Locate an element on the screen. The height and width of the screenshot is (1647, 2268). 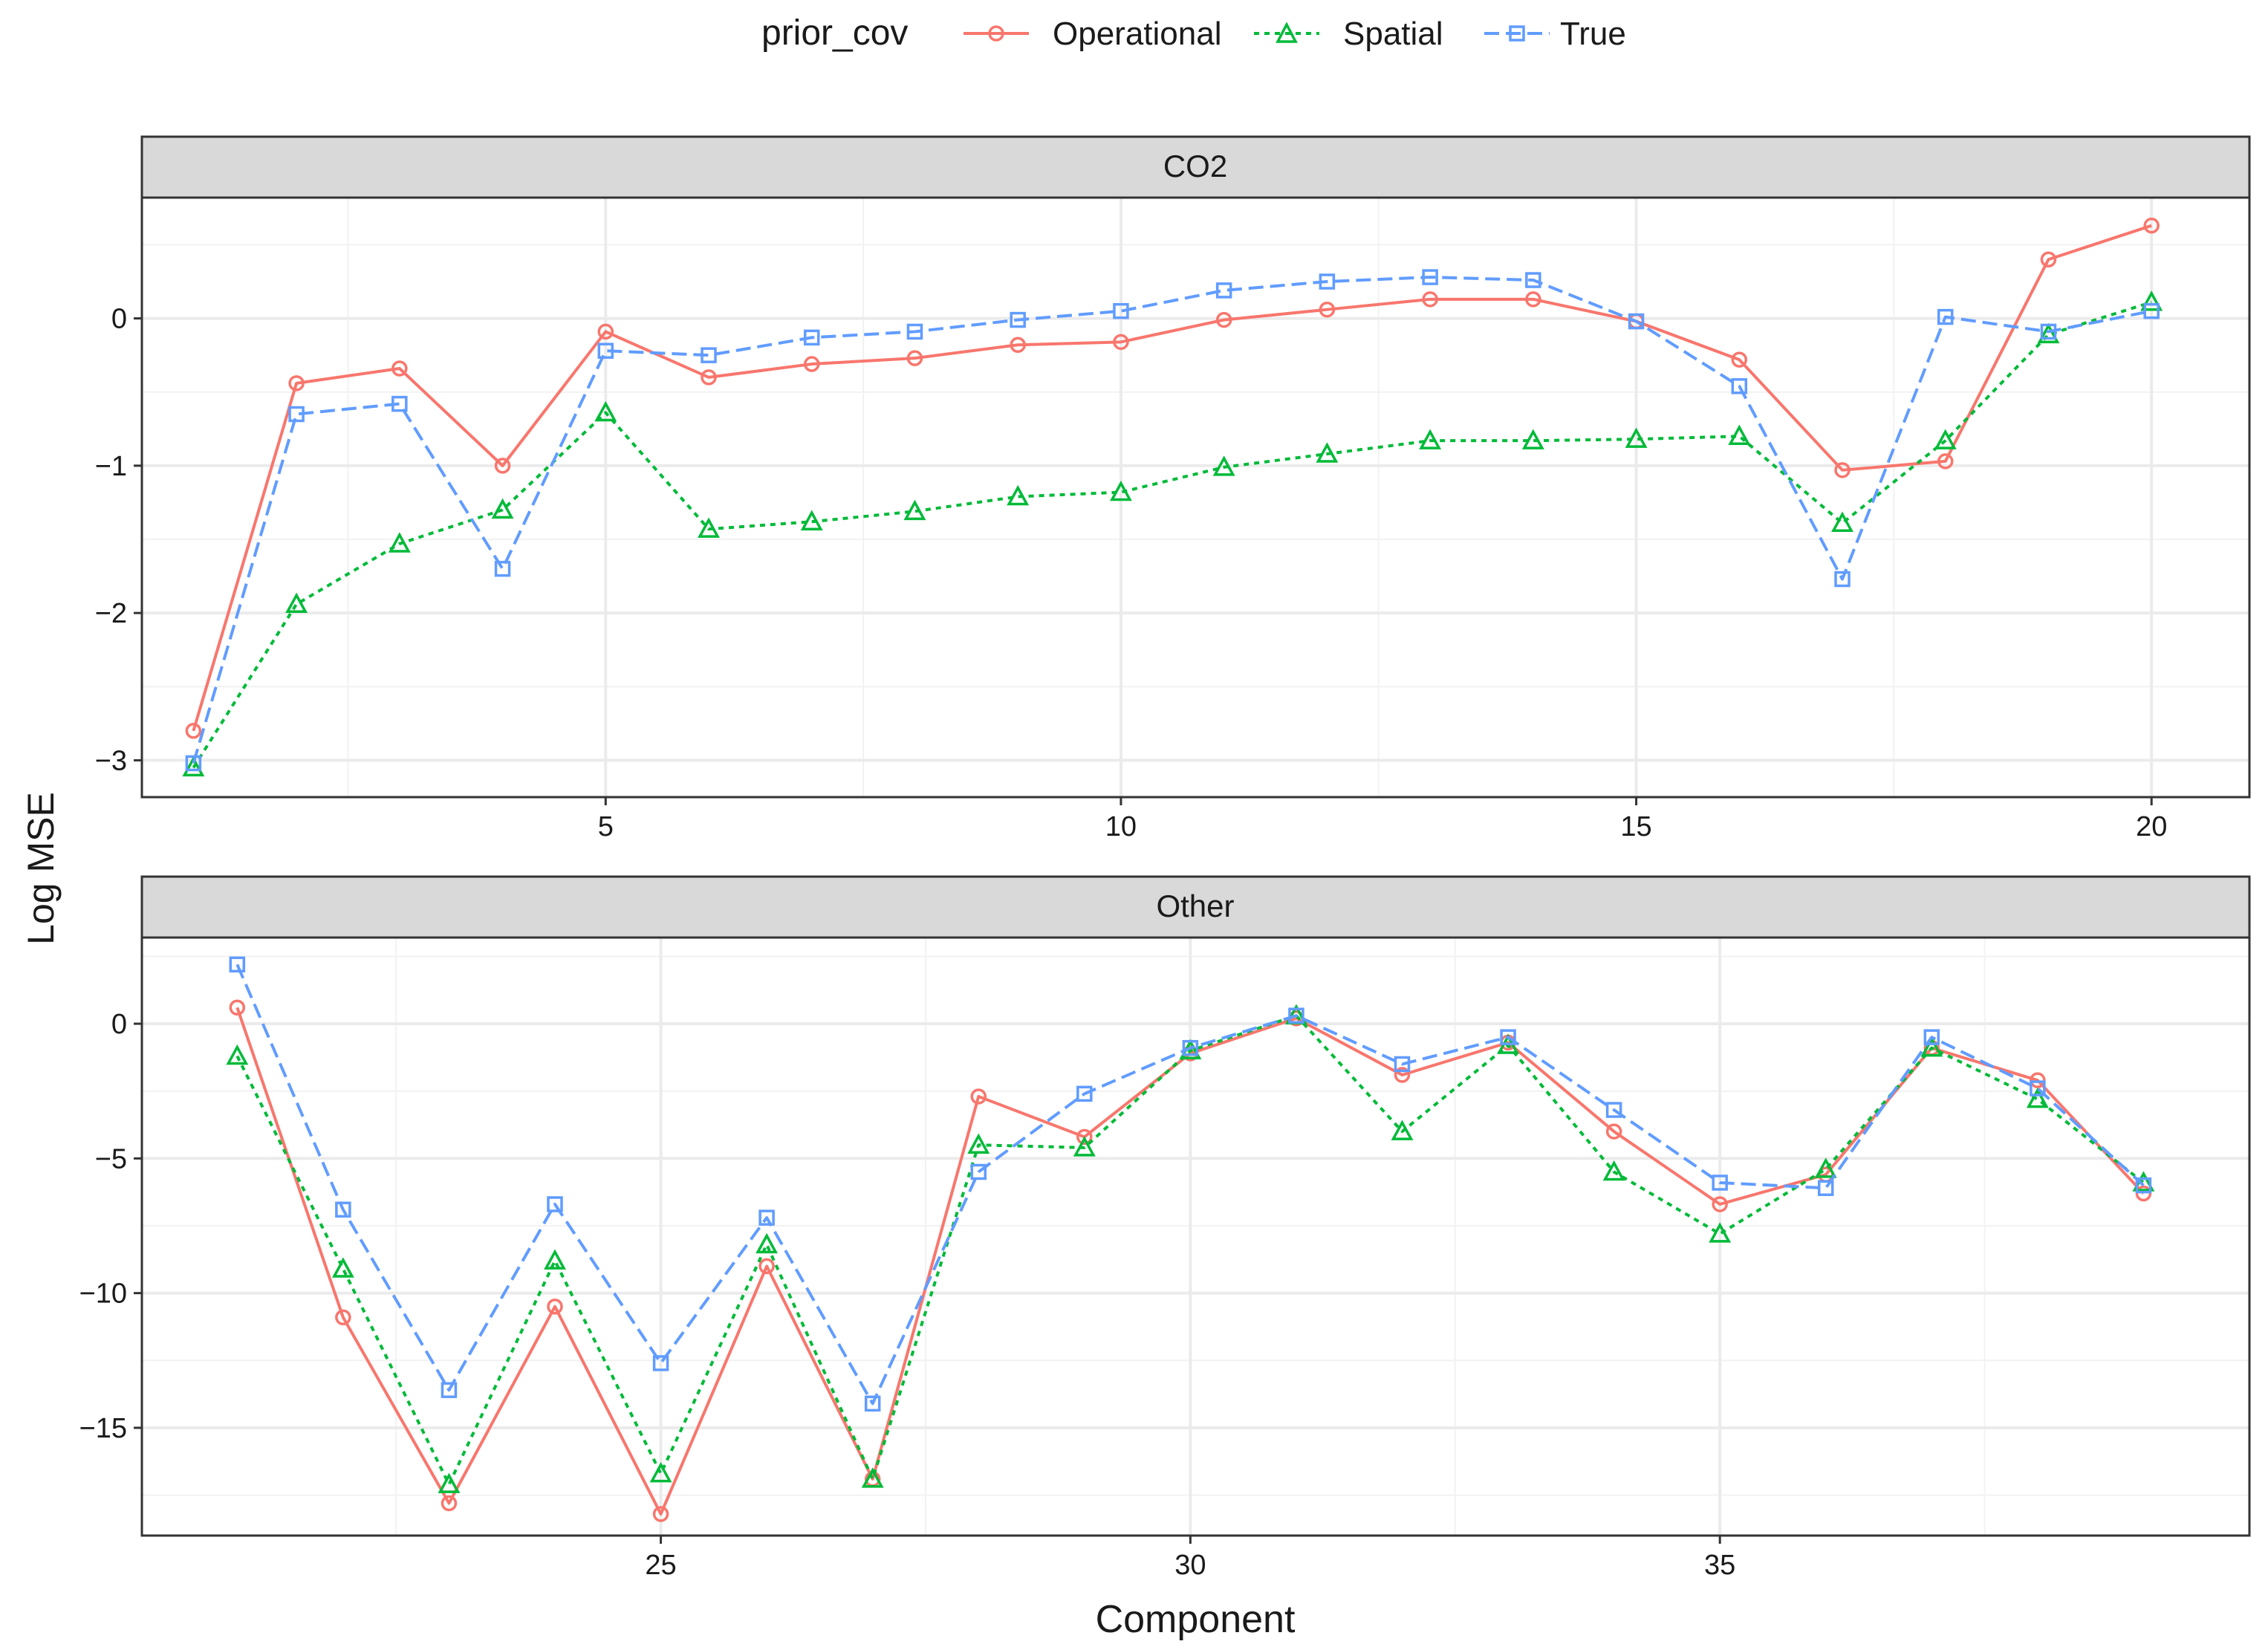
legend-marker-true is located at coordinates (1517, 33).